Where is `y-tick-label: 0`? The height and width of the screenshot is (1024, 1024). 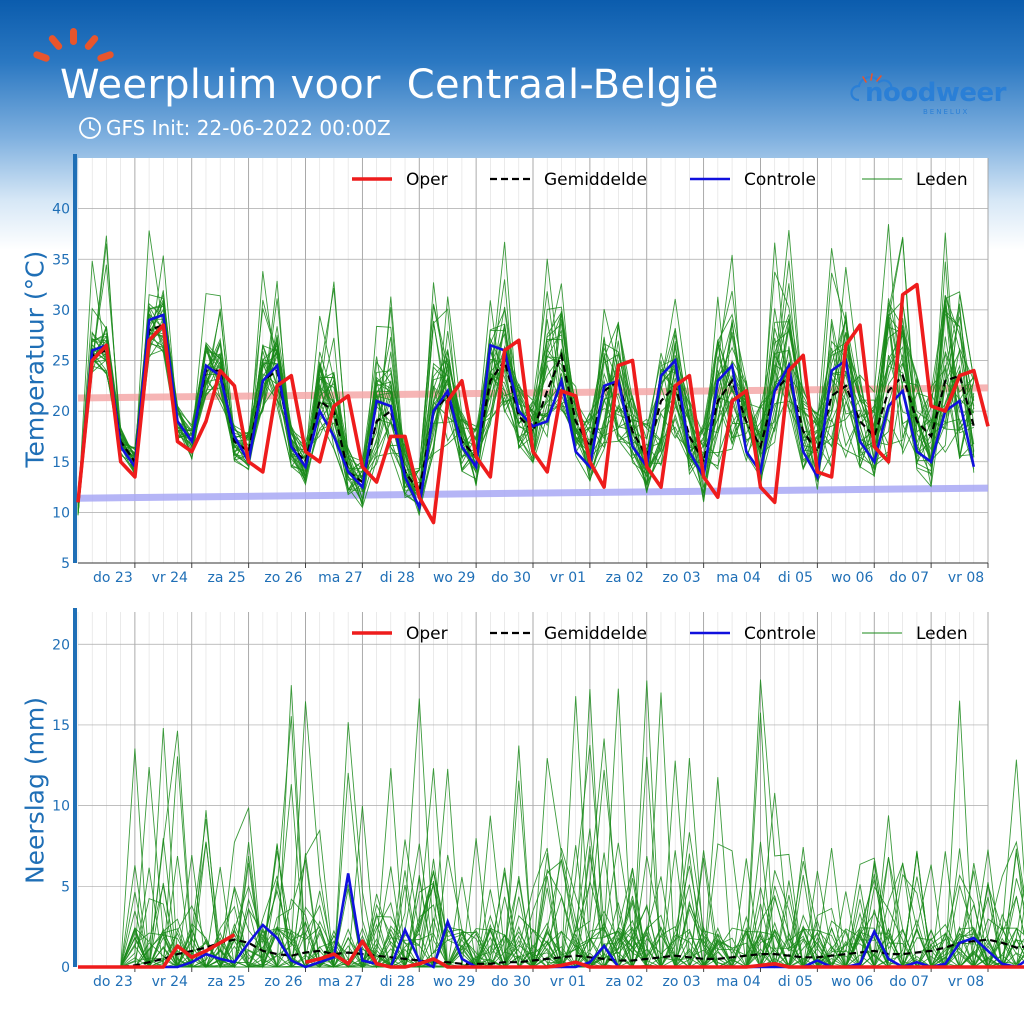 y-tick-label: 0 is located at coordinates (65, 968).